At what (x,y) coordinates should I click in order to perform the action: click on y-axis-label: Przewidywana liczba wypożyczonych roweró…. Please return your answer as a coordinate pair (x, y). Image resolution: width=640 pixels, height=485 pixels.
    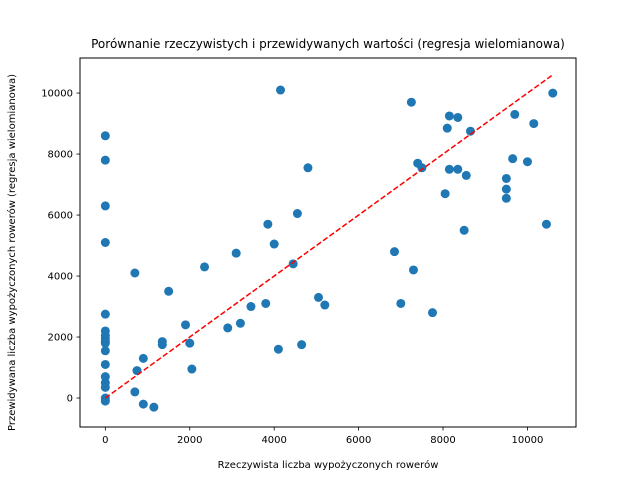
    Looking at the image, I should click on (12, 252).